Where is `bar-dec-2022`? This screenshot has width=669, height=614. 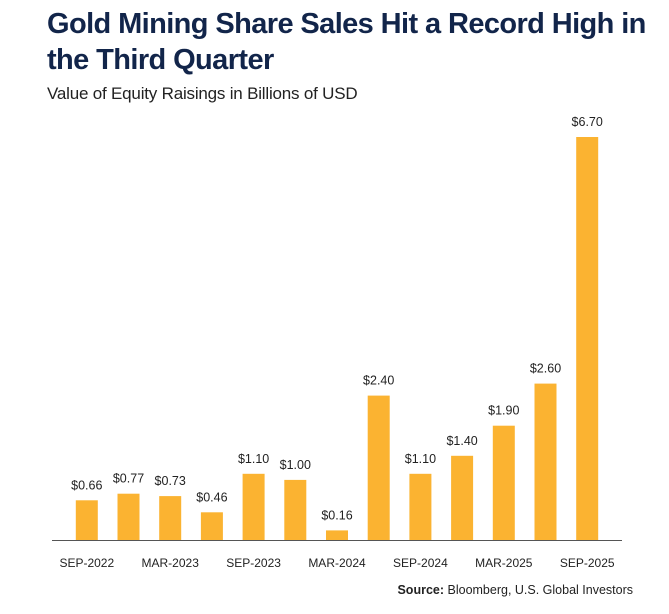
bar-dec-2022 is located at coordinates (128, 516).